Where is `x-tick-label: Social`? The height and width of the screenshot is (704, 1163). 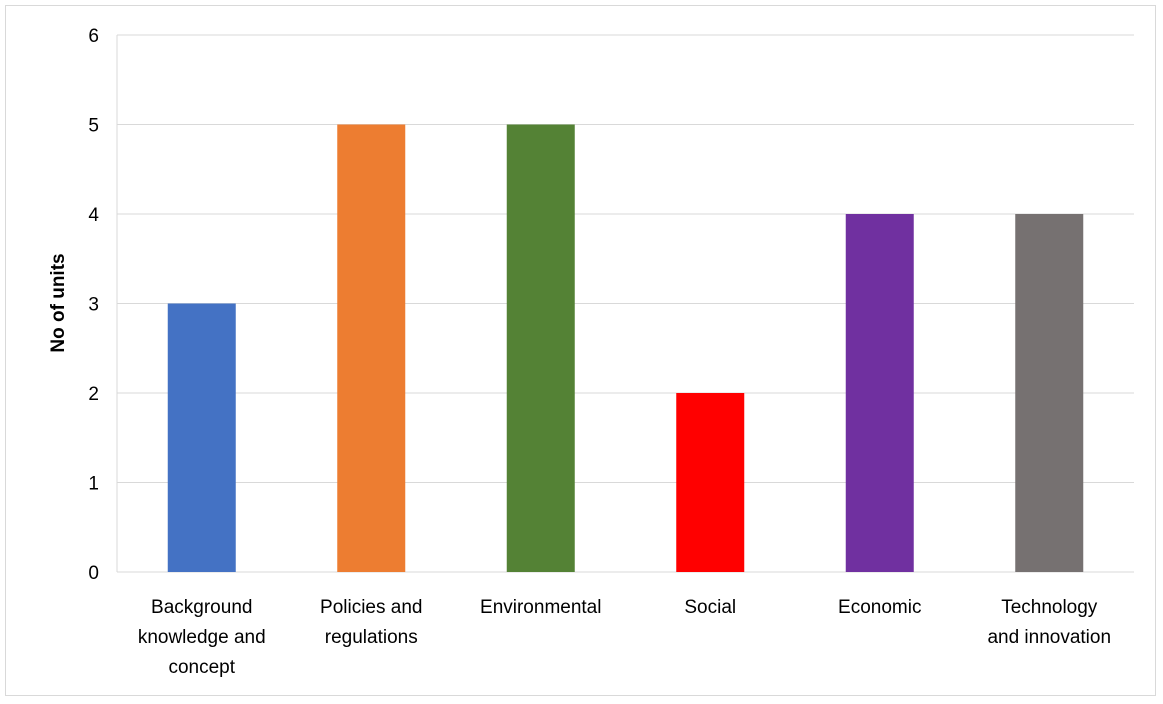 x-tick-label: Social is located at coordinates (710, 607).